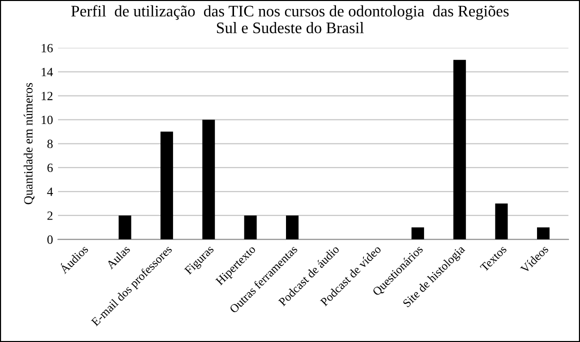 The width and height of the screenshot is (580, 342). I want to click on y-tick-label: 14, so click(47, 72).